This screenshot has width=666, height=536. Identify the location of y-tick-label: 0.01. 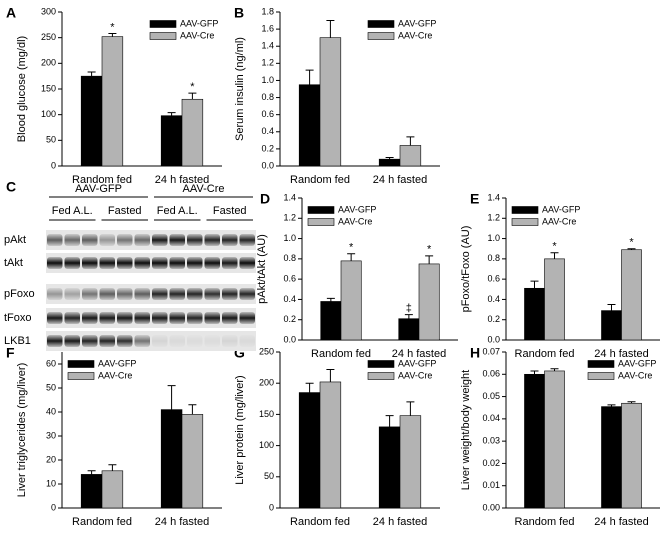
(491, 485).